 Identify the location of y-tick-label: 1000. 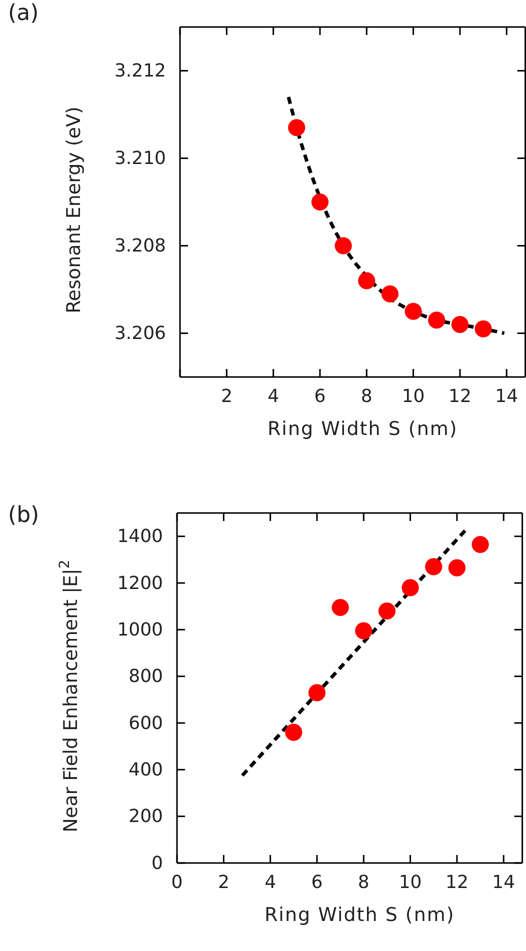
(140, 629).